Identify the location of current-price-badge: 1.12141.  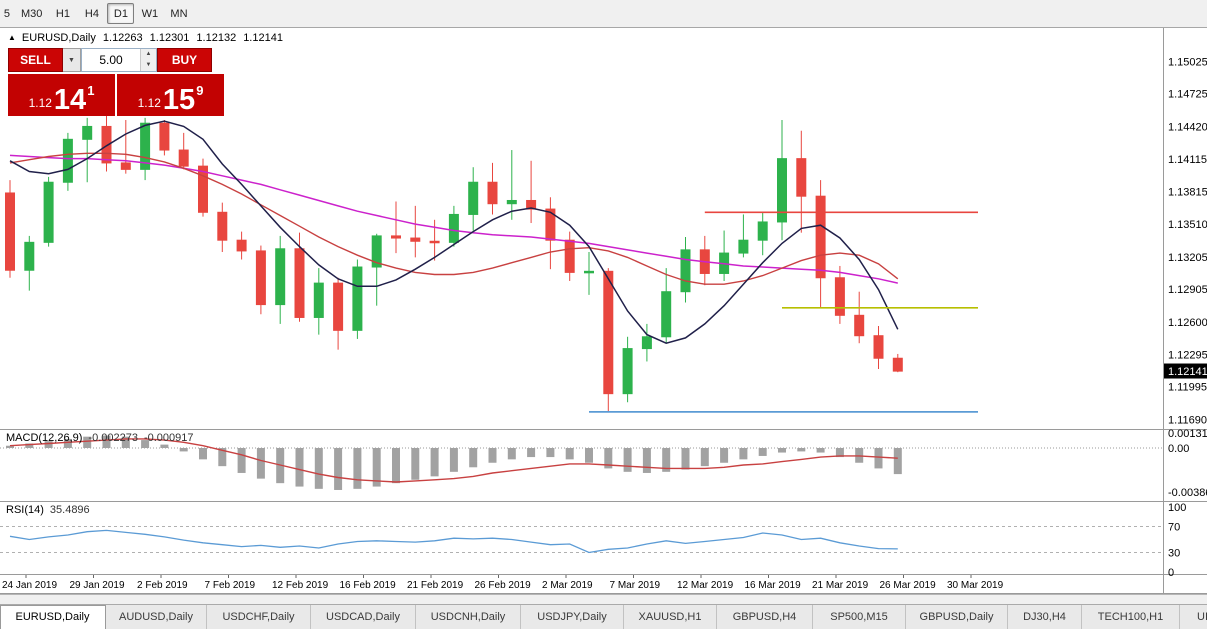
(1185, 371).